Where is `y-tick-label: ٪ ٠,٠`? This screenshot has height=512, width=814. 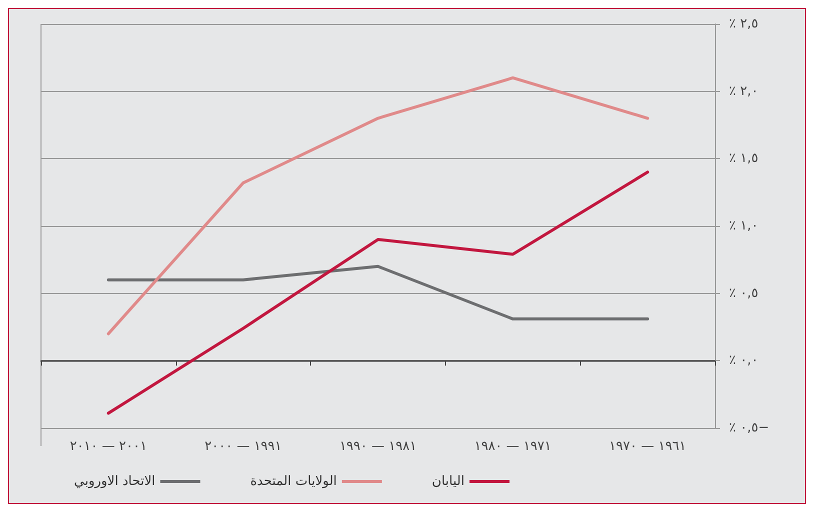
y-tick-label: ٪ ٠,٠ is located at coordinates (743, 360).